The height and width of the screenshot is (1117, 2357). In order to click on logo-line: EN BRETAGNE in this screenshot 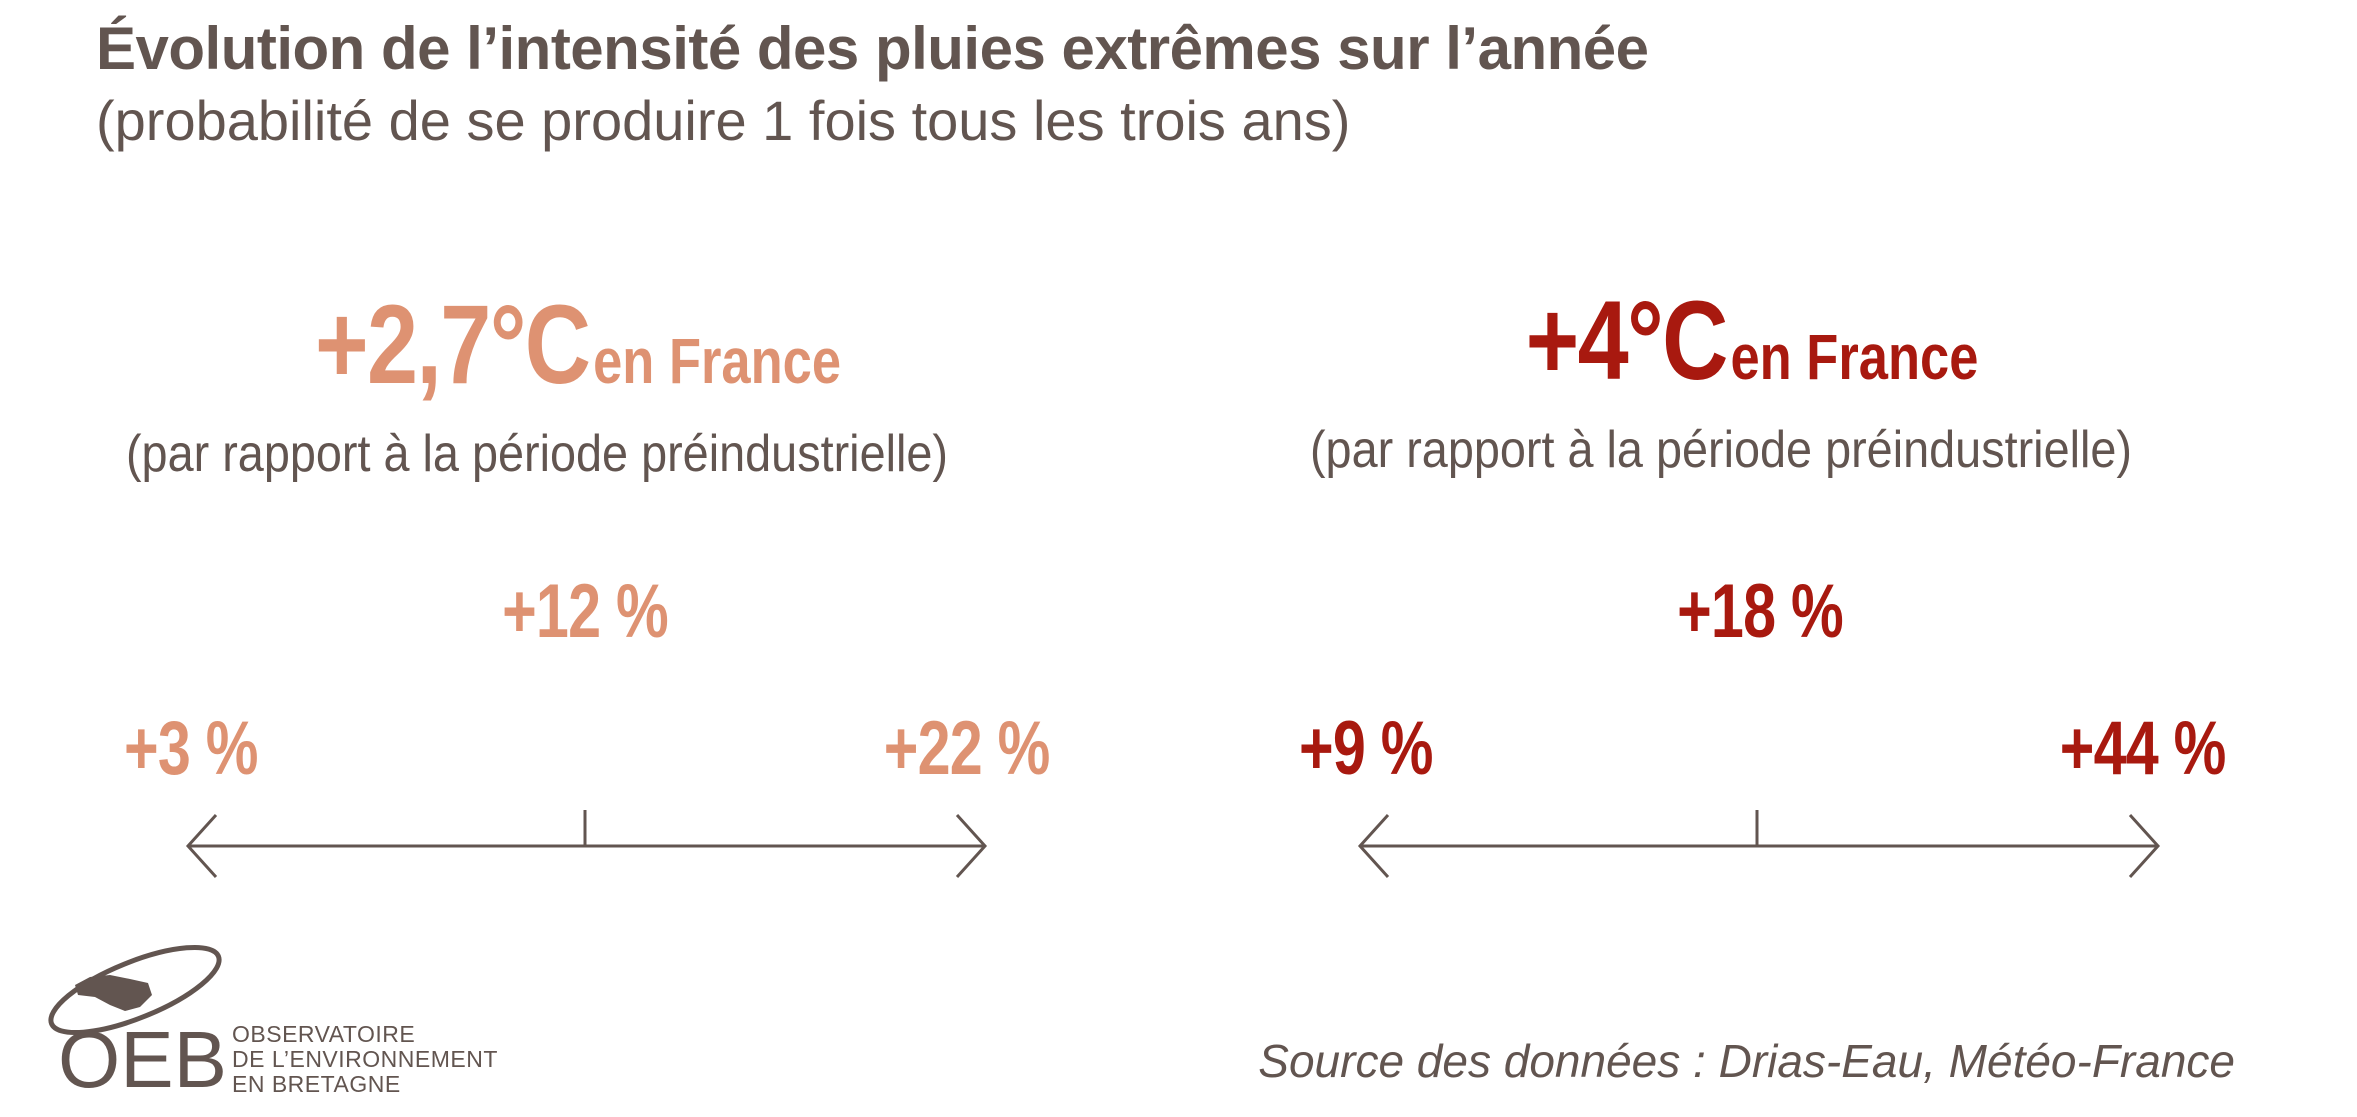, I will do `click(316, 1084)`.